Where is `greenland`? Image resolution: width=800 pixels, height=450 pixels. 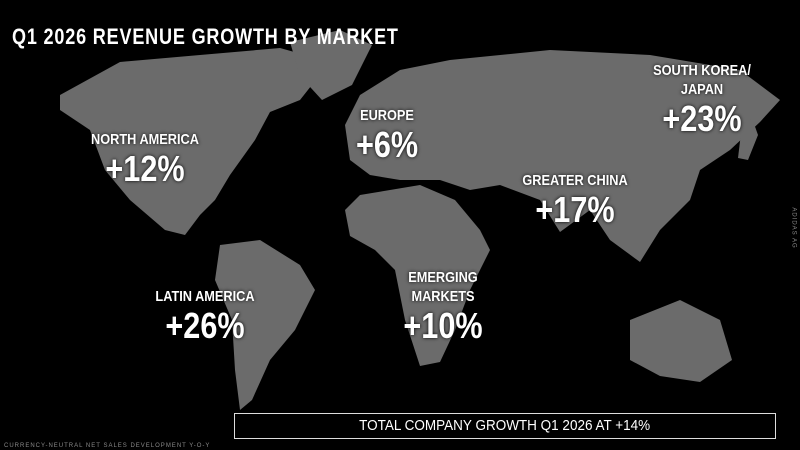 greenland is located at coordinates (331, 65).